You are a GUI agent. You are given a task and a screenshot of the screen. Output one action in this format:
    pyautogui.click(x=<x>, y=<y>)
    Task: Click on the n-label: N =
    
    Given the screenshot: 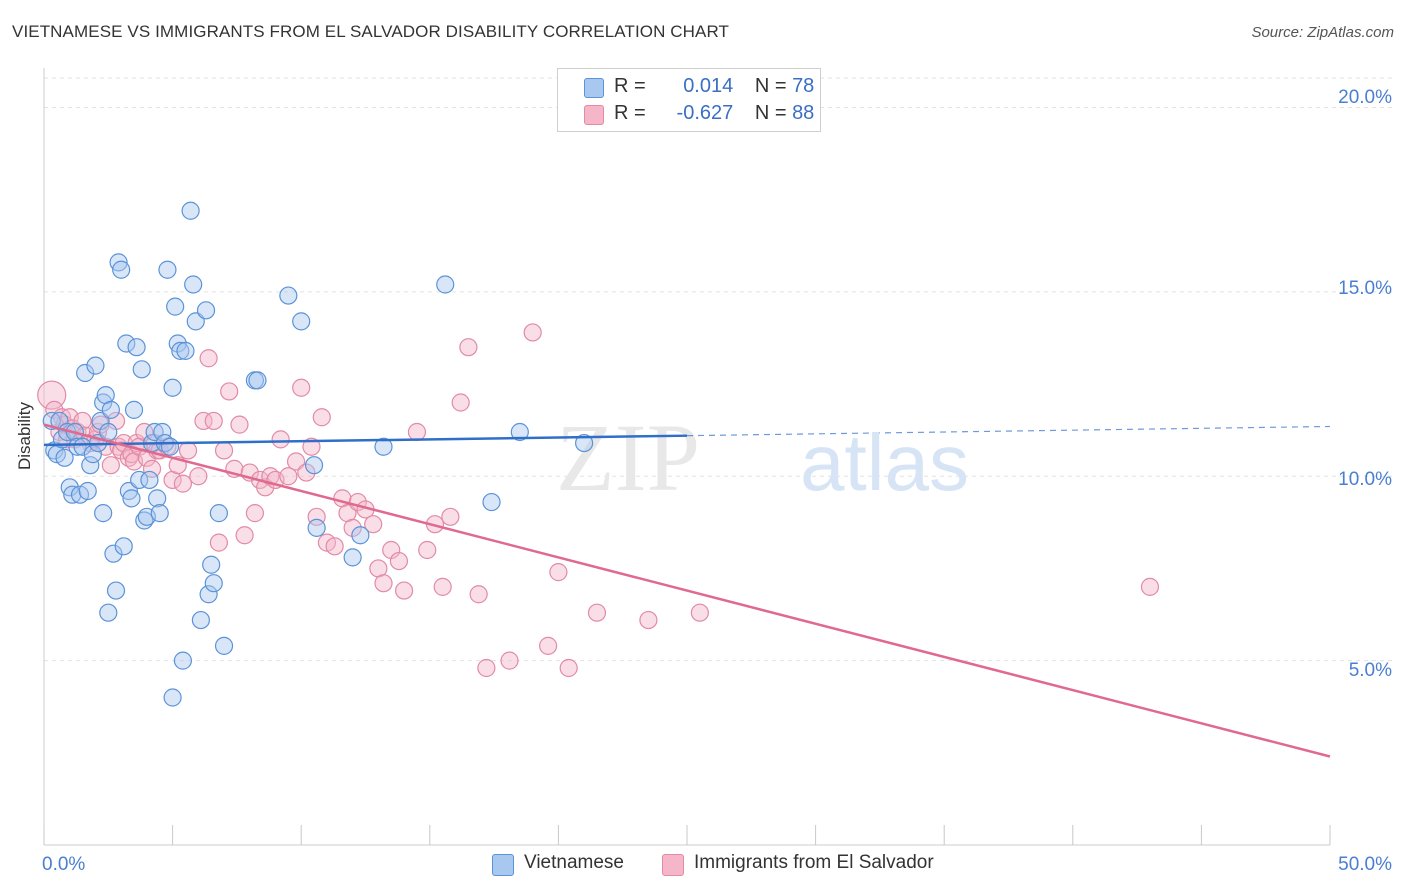 What is the action you would take?
    pyautogui.click(x=770, y=113)
    